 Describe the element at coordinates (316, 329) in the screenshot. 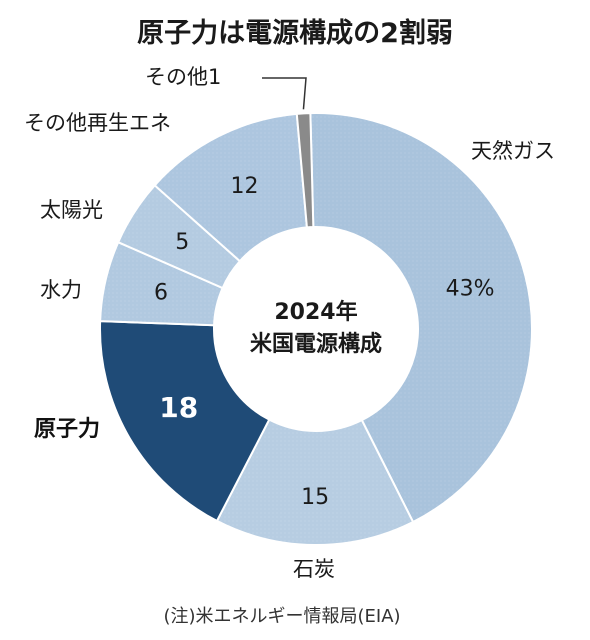

I see `donut-hole` at that location.